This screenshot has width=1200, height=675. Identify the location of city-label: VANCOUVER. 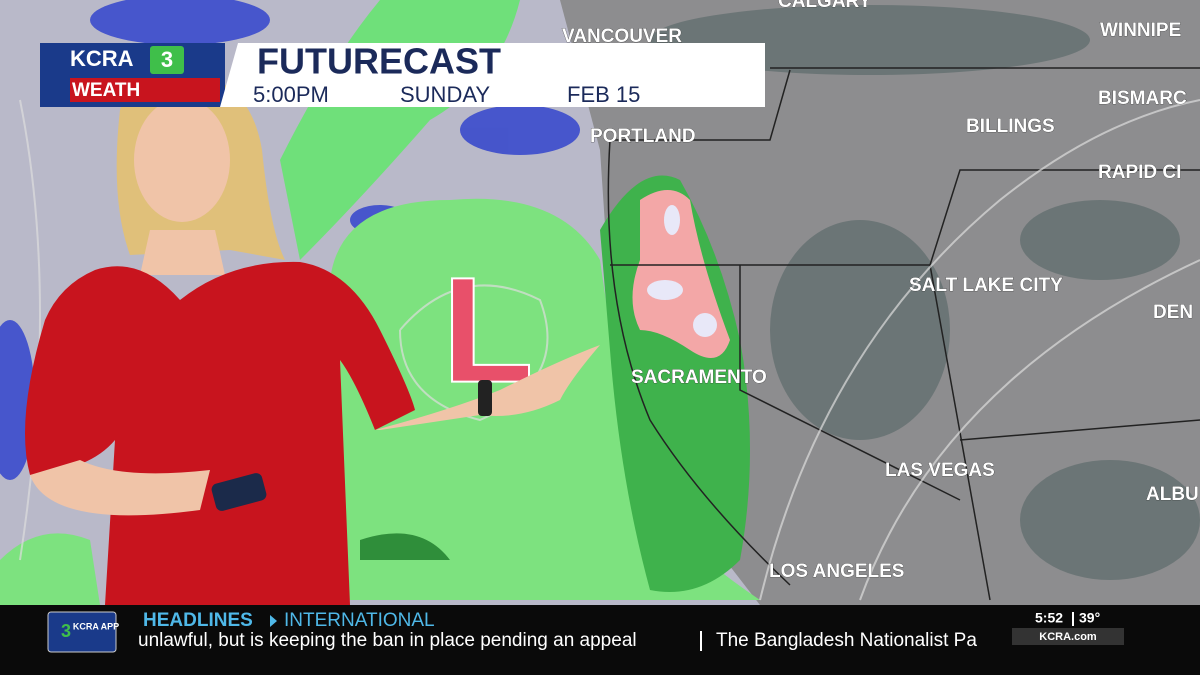
(622, 36).